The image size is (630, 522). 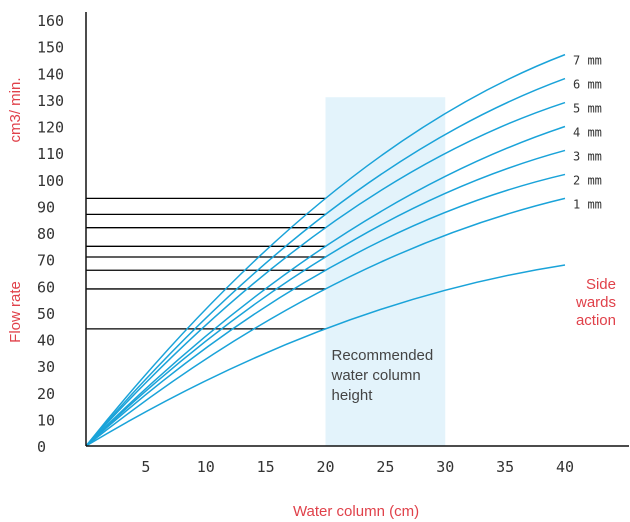 What do you see at coordinates (587, 61) in the screenshot?
I see `series-label: 7 mm` at bounding box center [587, 61].